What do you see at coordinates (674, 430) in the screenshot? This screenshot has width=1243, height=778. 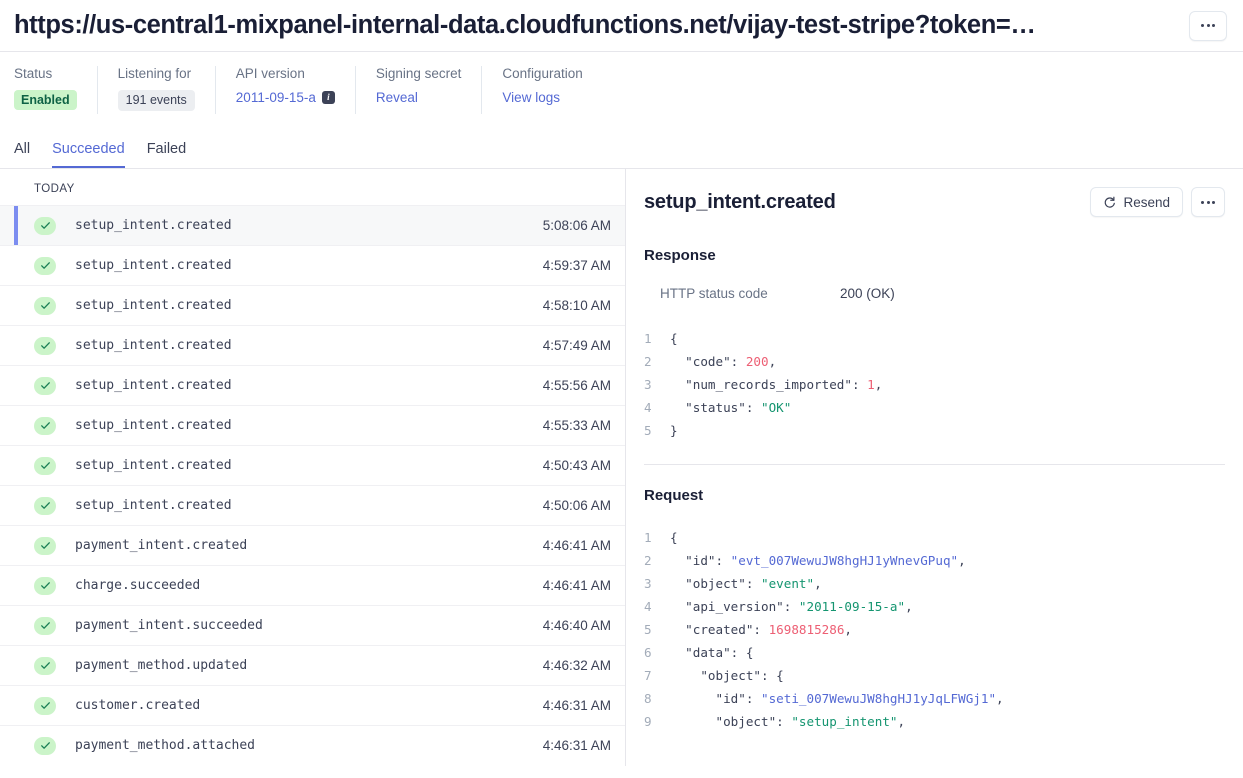 I see `response-code-line-content: }` at bounding box center [674, 430].